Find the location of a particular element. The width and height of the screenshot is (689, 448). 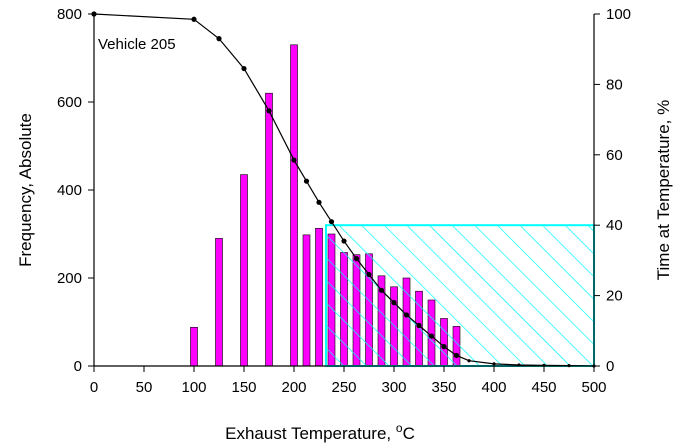

y-right-tick-label: 80 is located at coordinates (614, 84).